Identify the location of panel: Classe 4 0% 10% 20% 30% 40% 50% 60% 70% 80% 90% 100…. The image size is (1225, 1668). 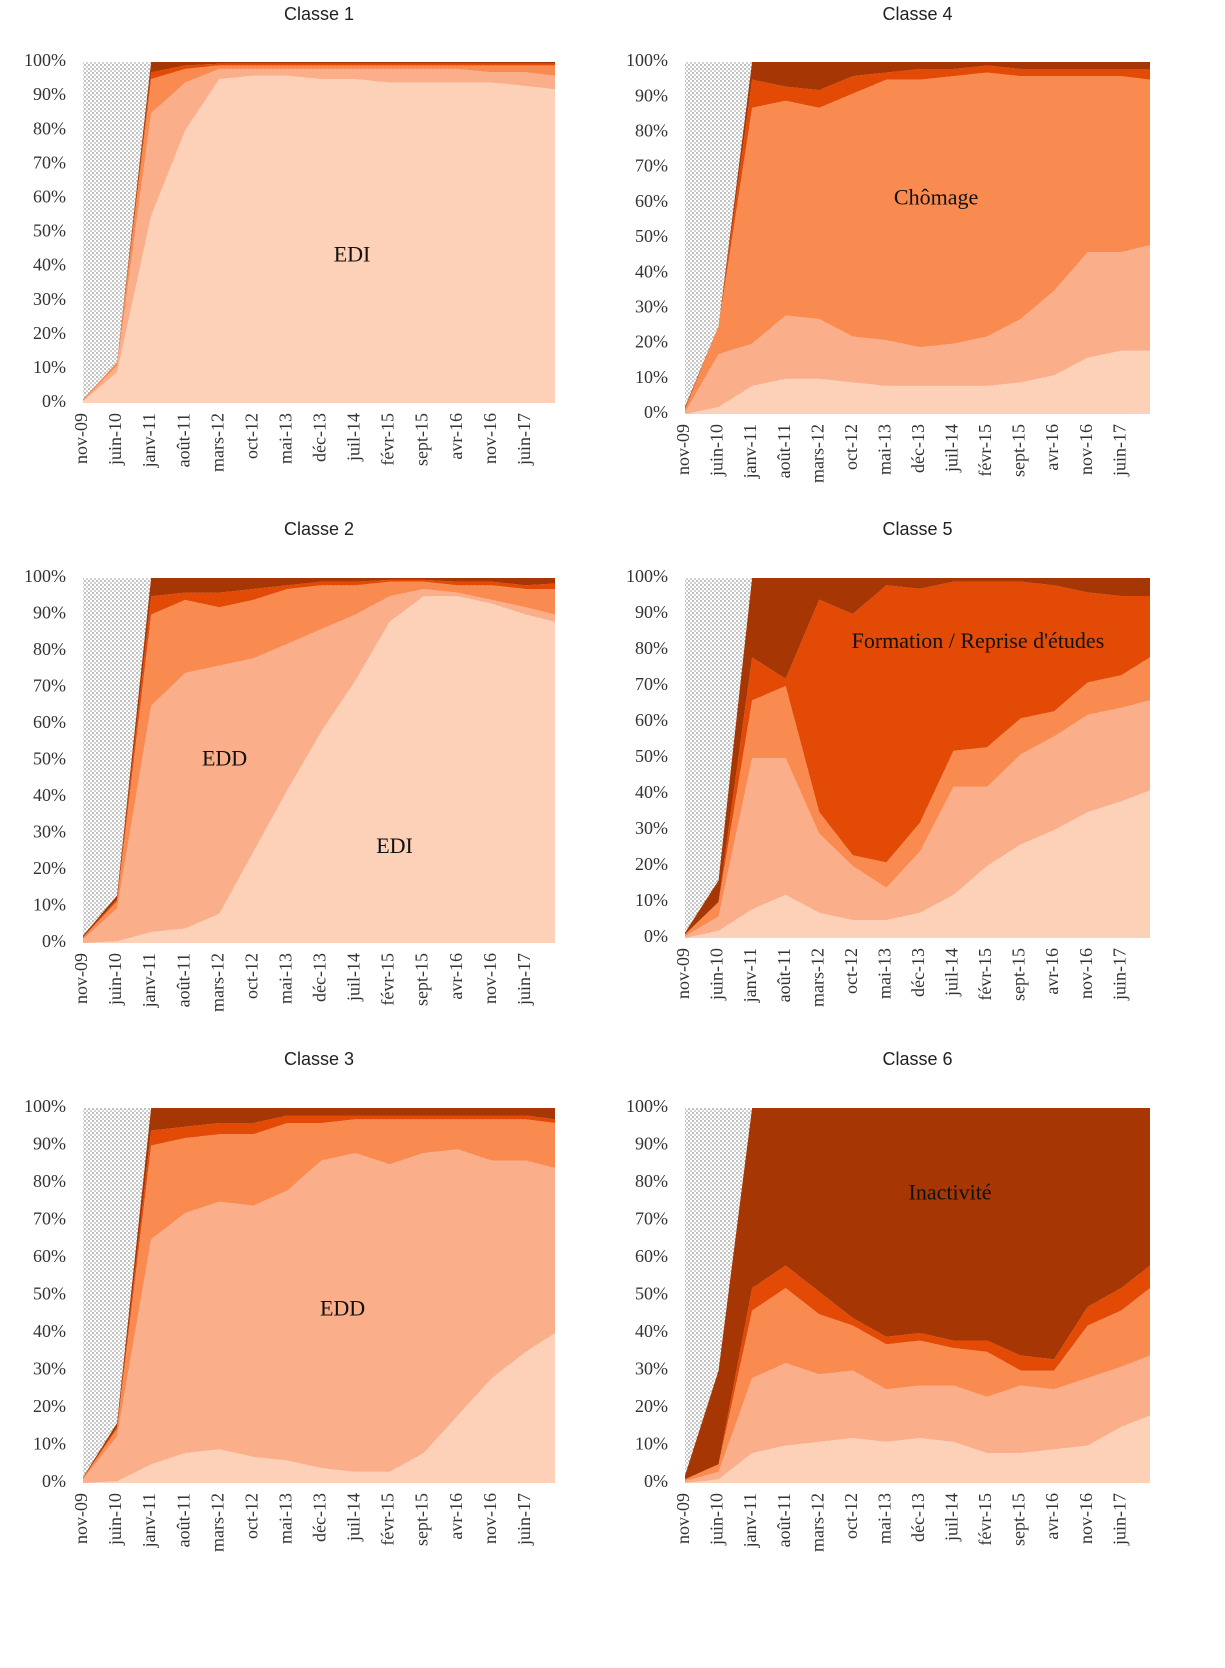
(888, 243).